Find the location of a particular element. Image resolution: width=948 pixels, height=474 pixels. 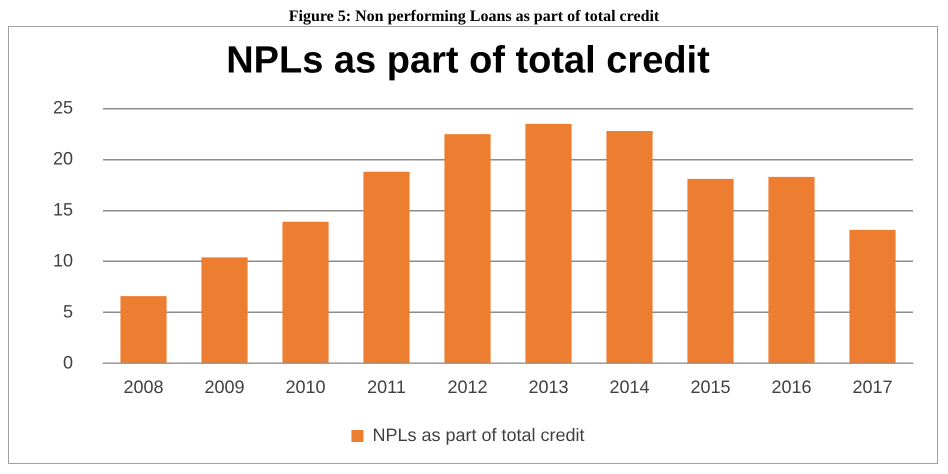

y-tick-label: 10 is located at coordinates (63, 260).